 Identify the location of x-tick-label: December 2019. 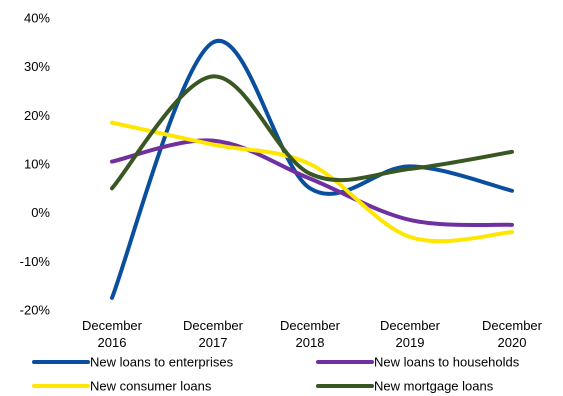
(410, 334).